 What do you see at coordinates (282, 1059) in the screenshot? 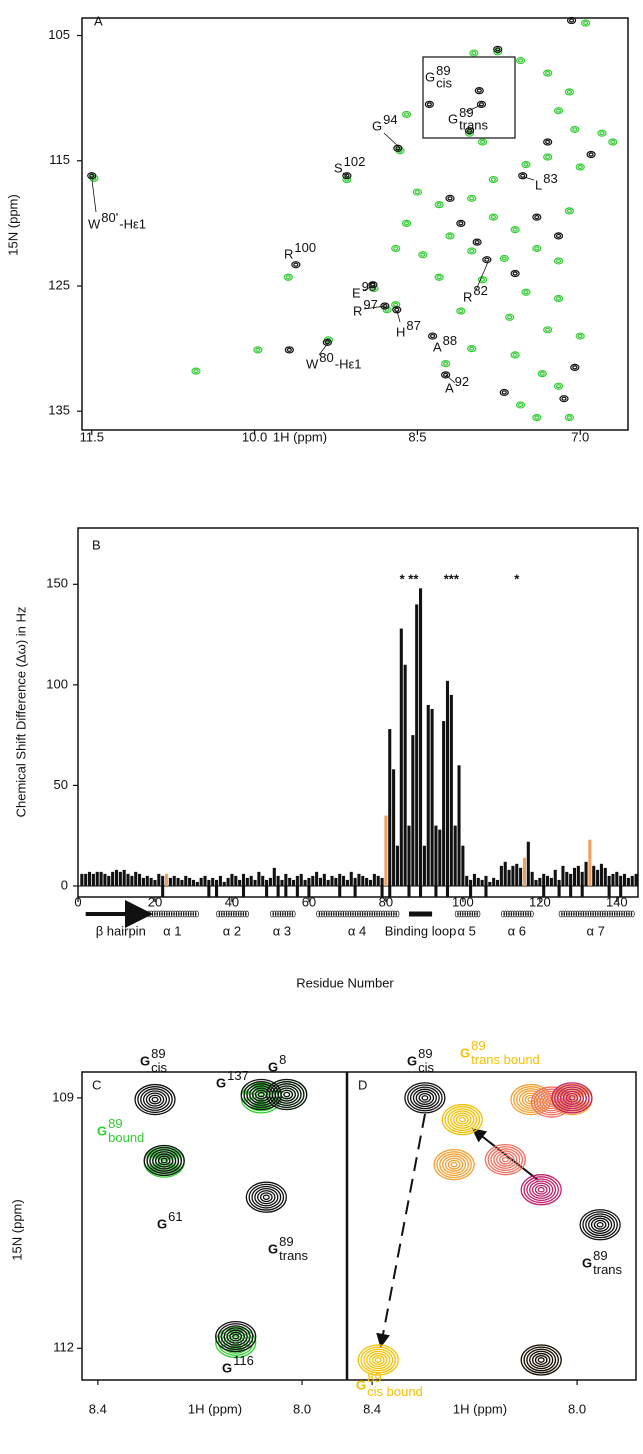
I see `annotation-sup: 8` at bounding box center [282, 1059].